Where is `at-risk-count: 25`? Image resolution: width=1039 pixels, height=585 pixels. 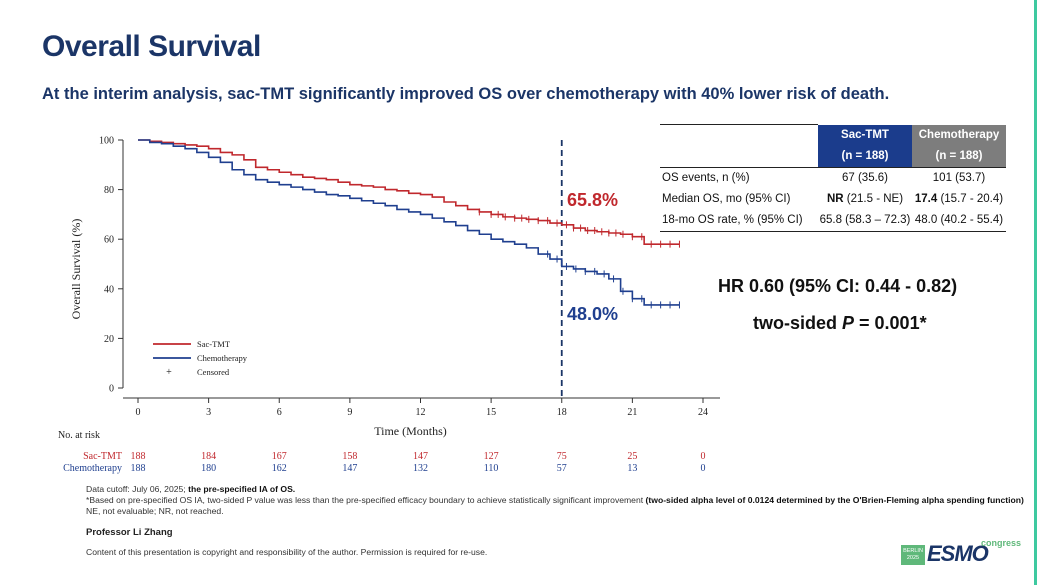 at-risk-count: 25 is located at coordinates (632, 456).